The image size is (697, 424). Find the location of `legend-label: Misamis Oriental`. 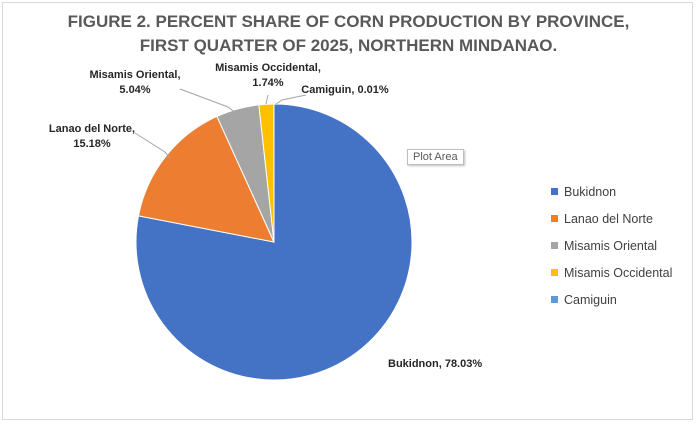

legend-label: Misamis Oriental is located at coordinates (611, 245).